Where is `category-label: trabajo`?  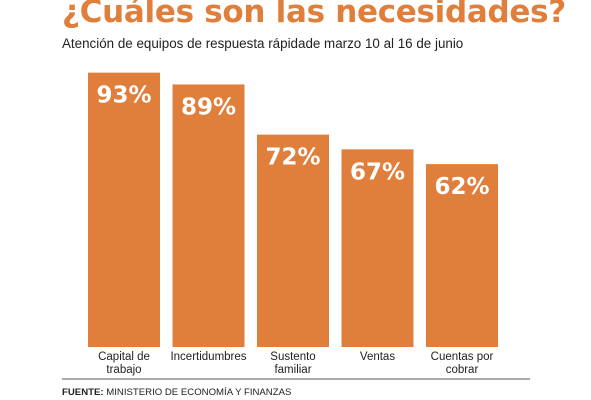
category-label: trabajo is located at coordinates (123, 370).